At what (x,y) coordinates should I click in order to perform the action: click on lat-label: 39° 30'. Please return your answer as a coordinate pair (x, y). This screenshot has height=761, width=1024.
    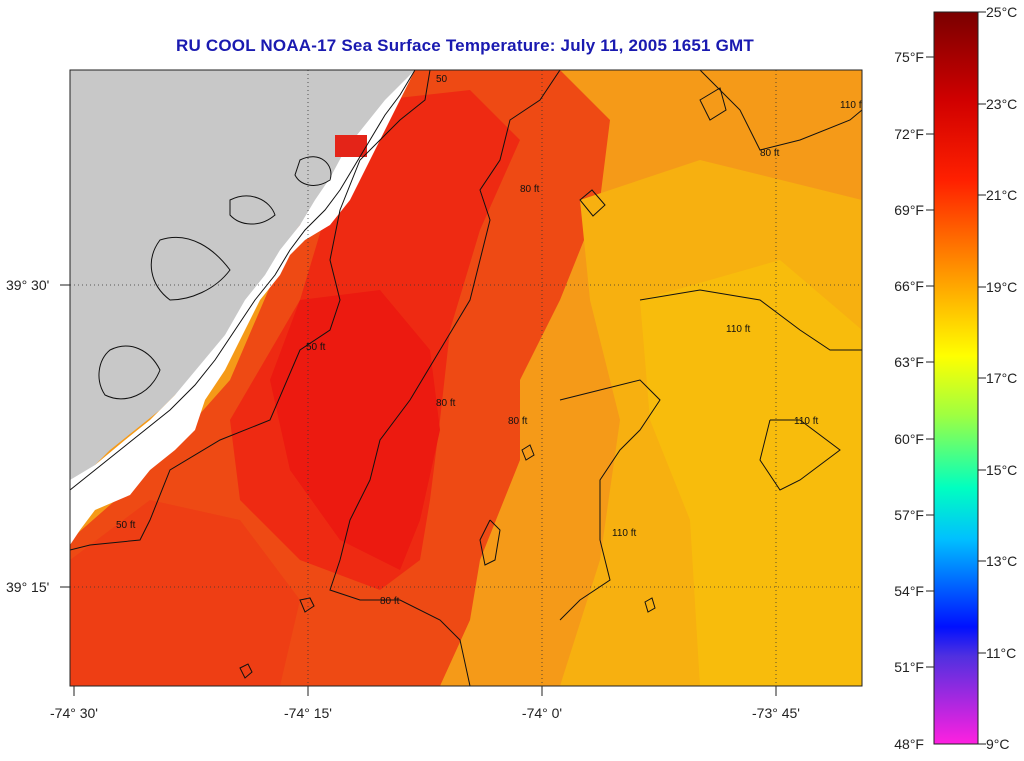
    Looking at the image, I should click on (27, 285).